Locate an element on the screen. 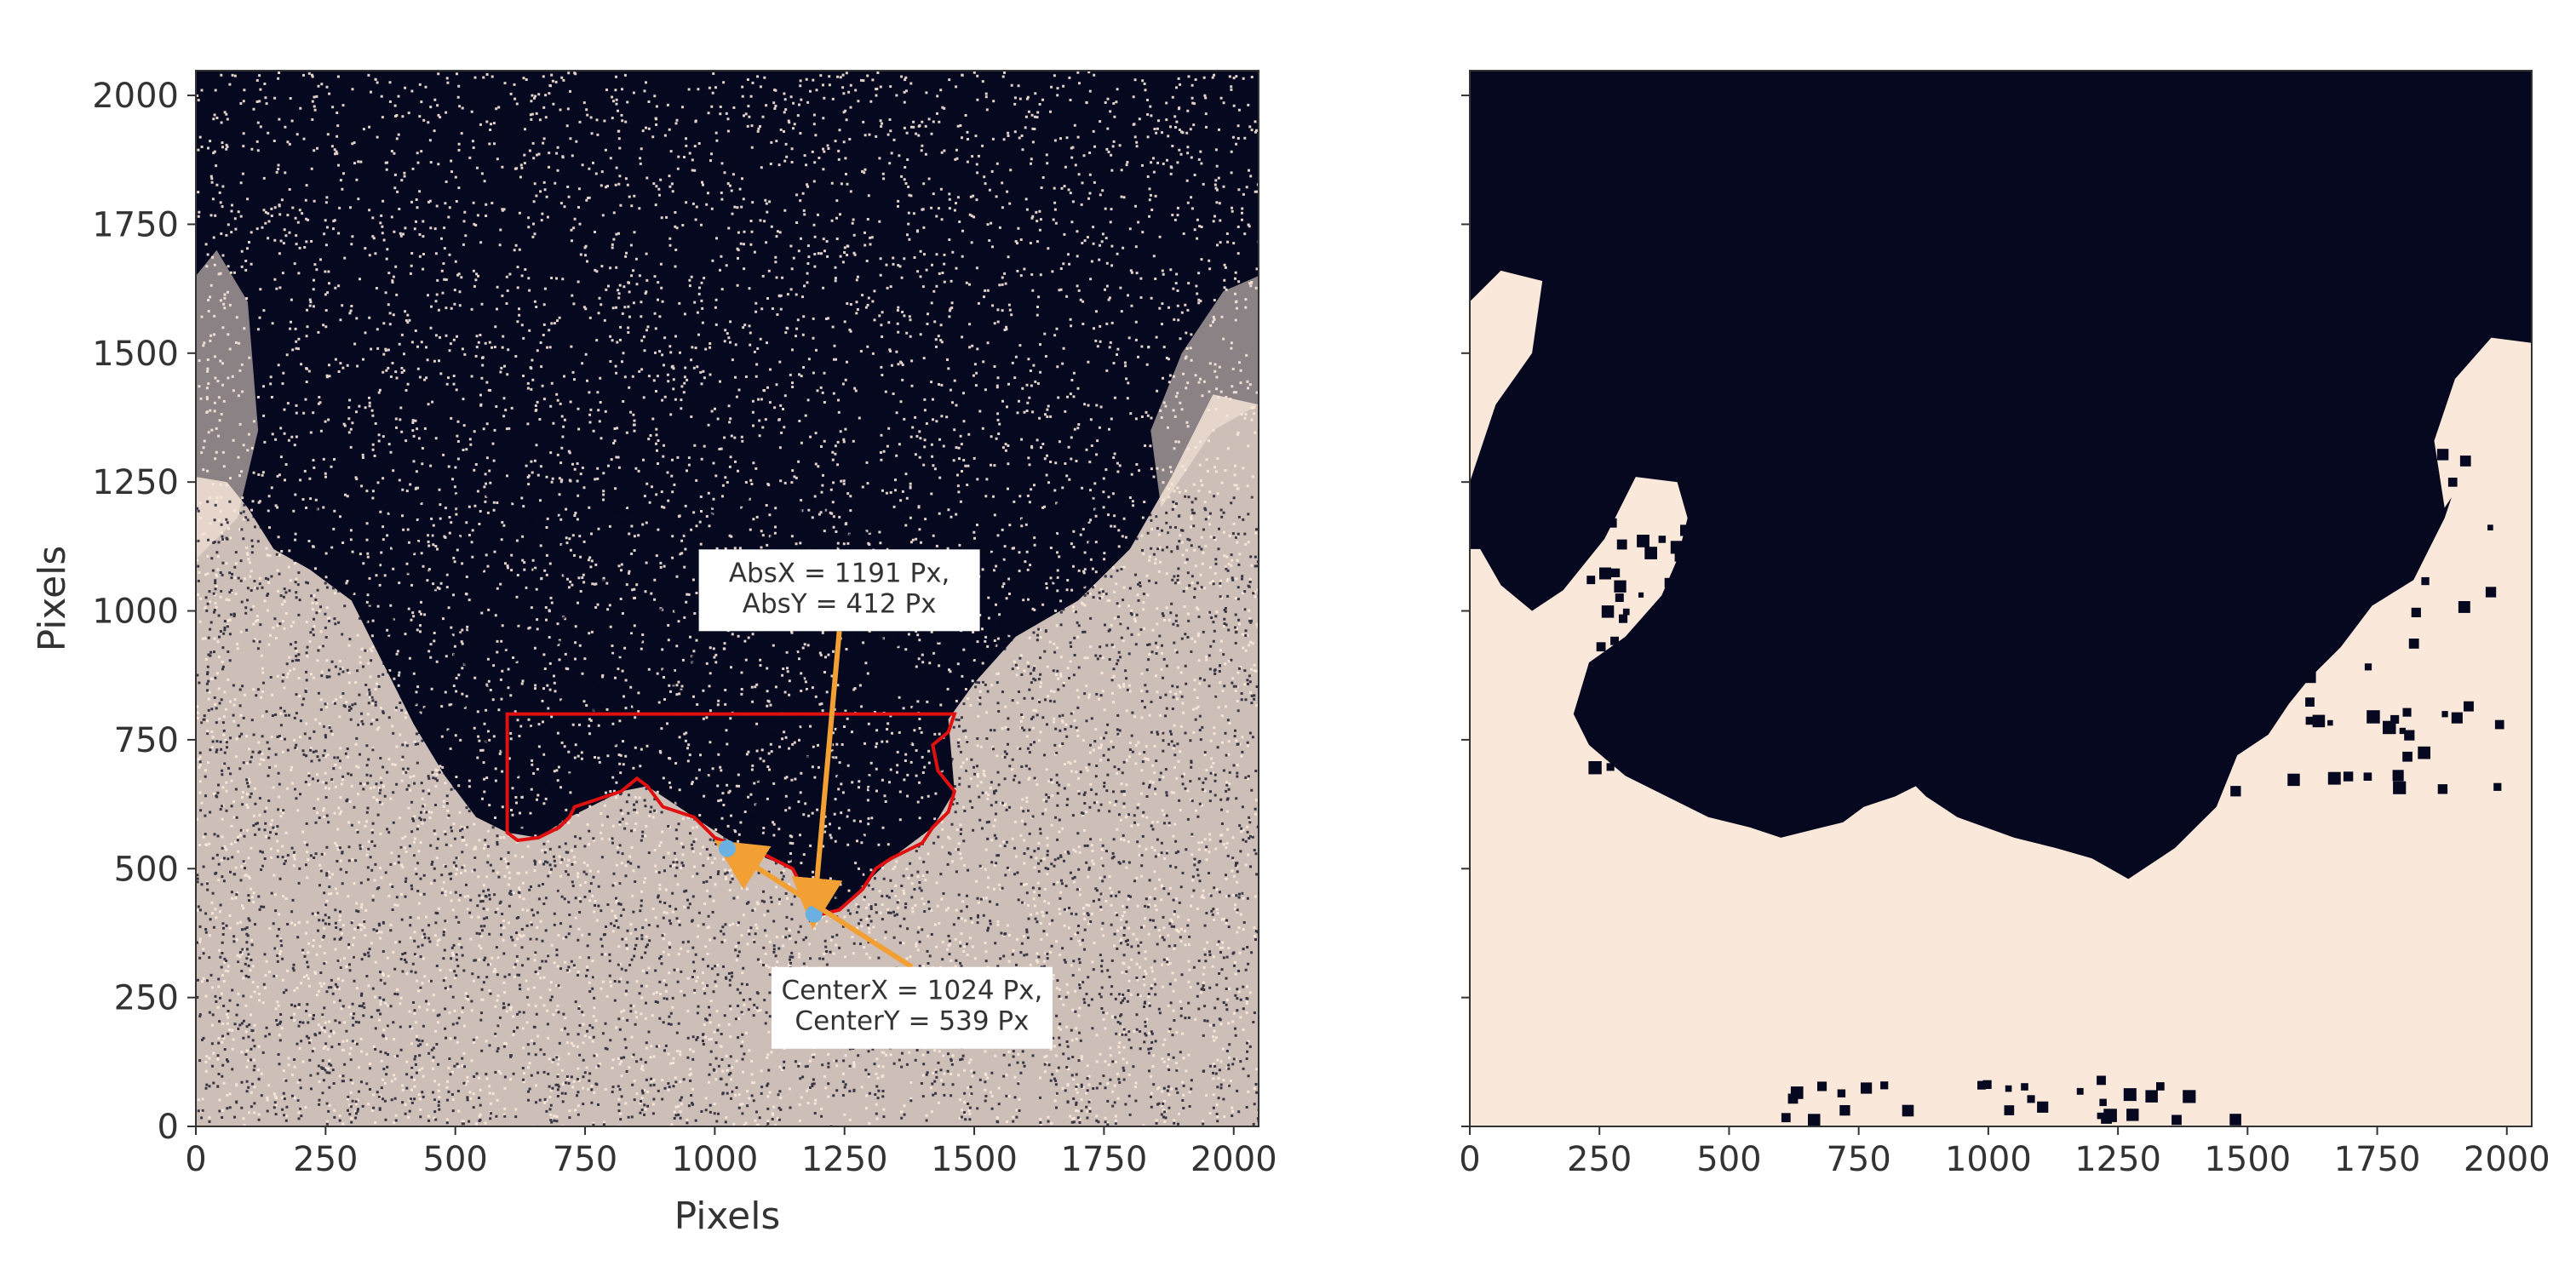 Image resolution: width=2576 pixels, height=1272 pixels. left-y-tick-label: 1000 is located at coordinates (135, 613).